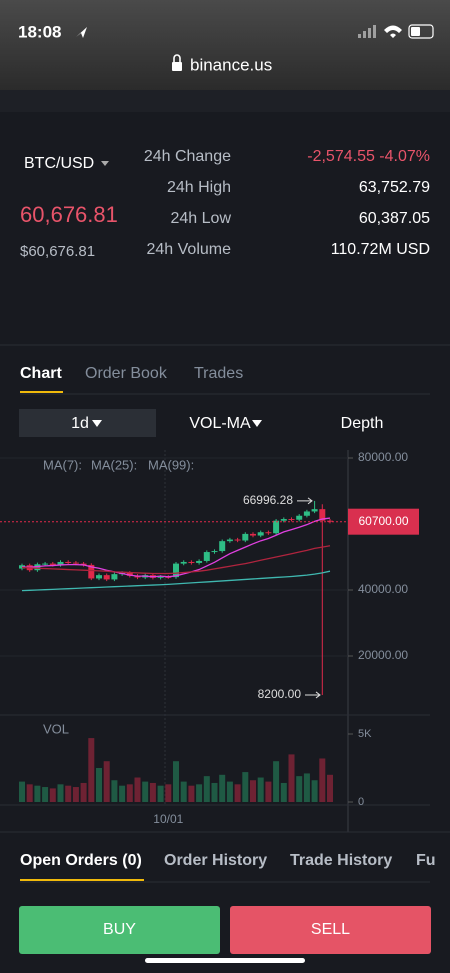  I want to click on ma-label: MA(99):, so click(171, 464).